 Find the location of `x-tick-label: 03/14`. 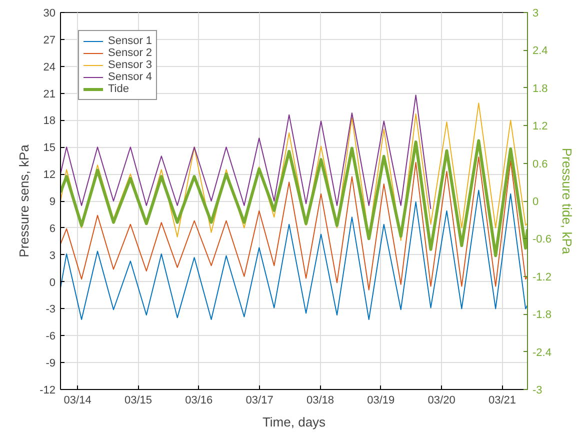

x-tick-label: 03/14 is located at coordinates (78, 400).